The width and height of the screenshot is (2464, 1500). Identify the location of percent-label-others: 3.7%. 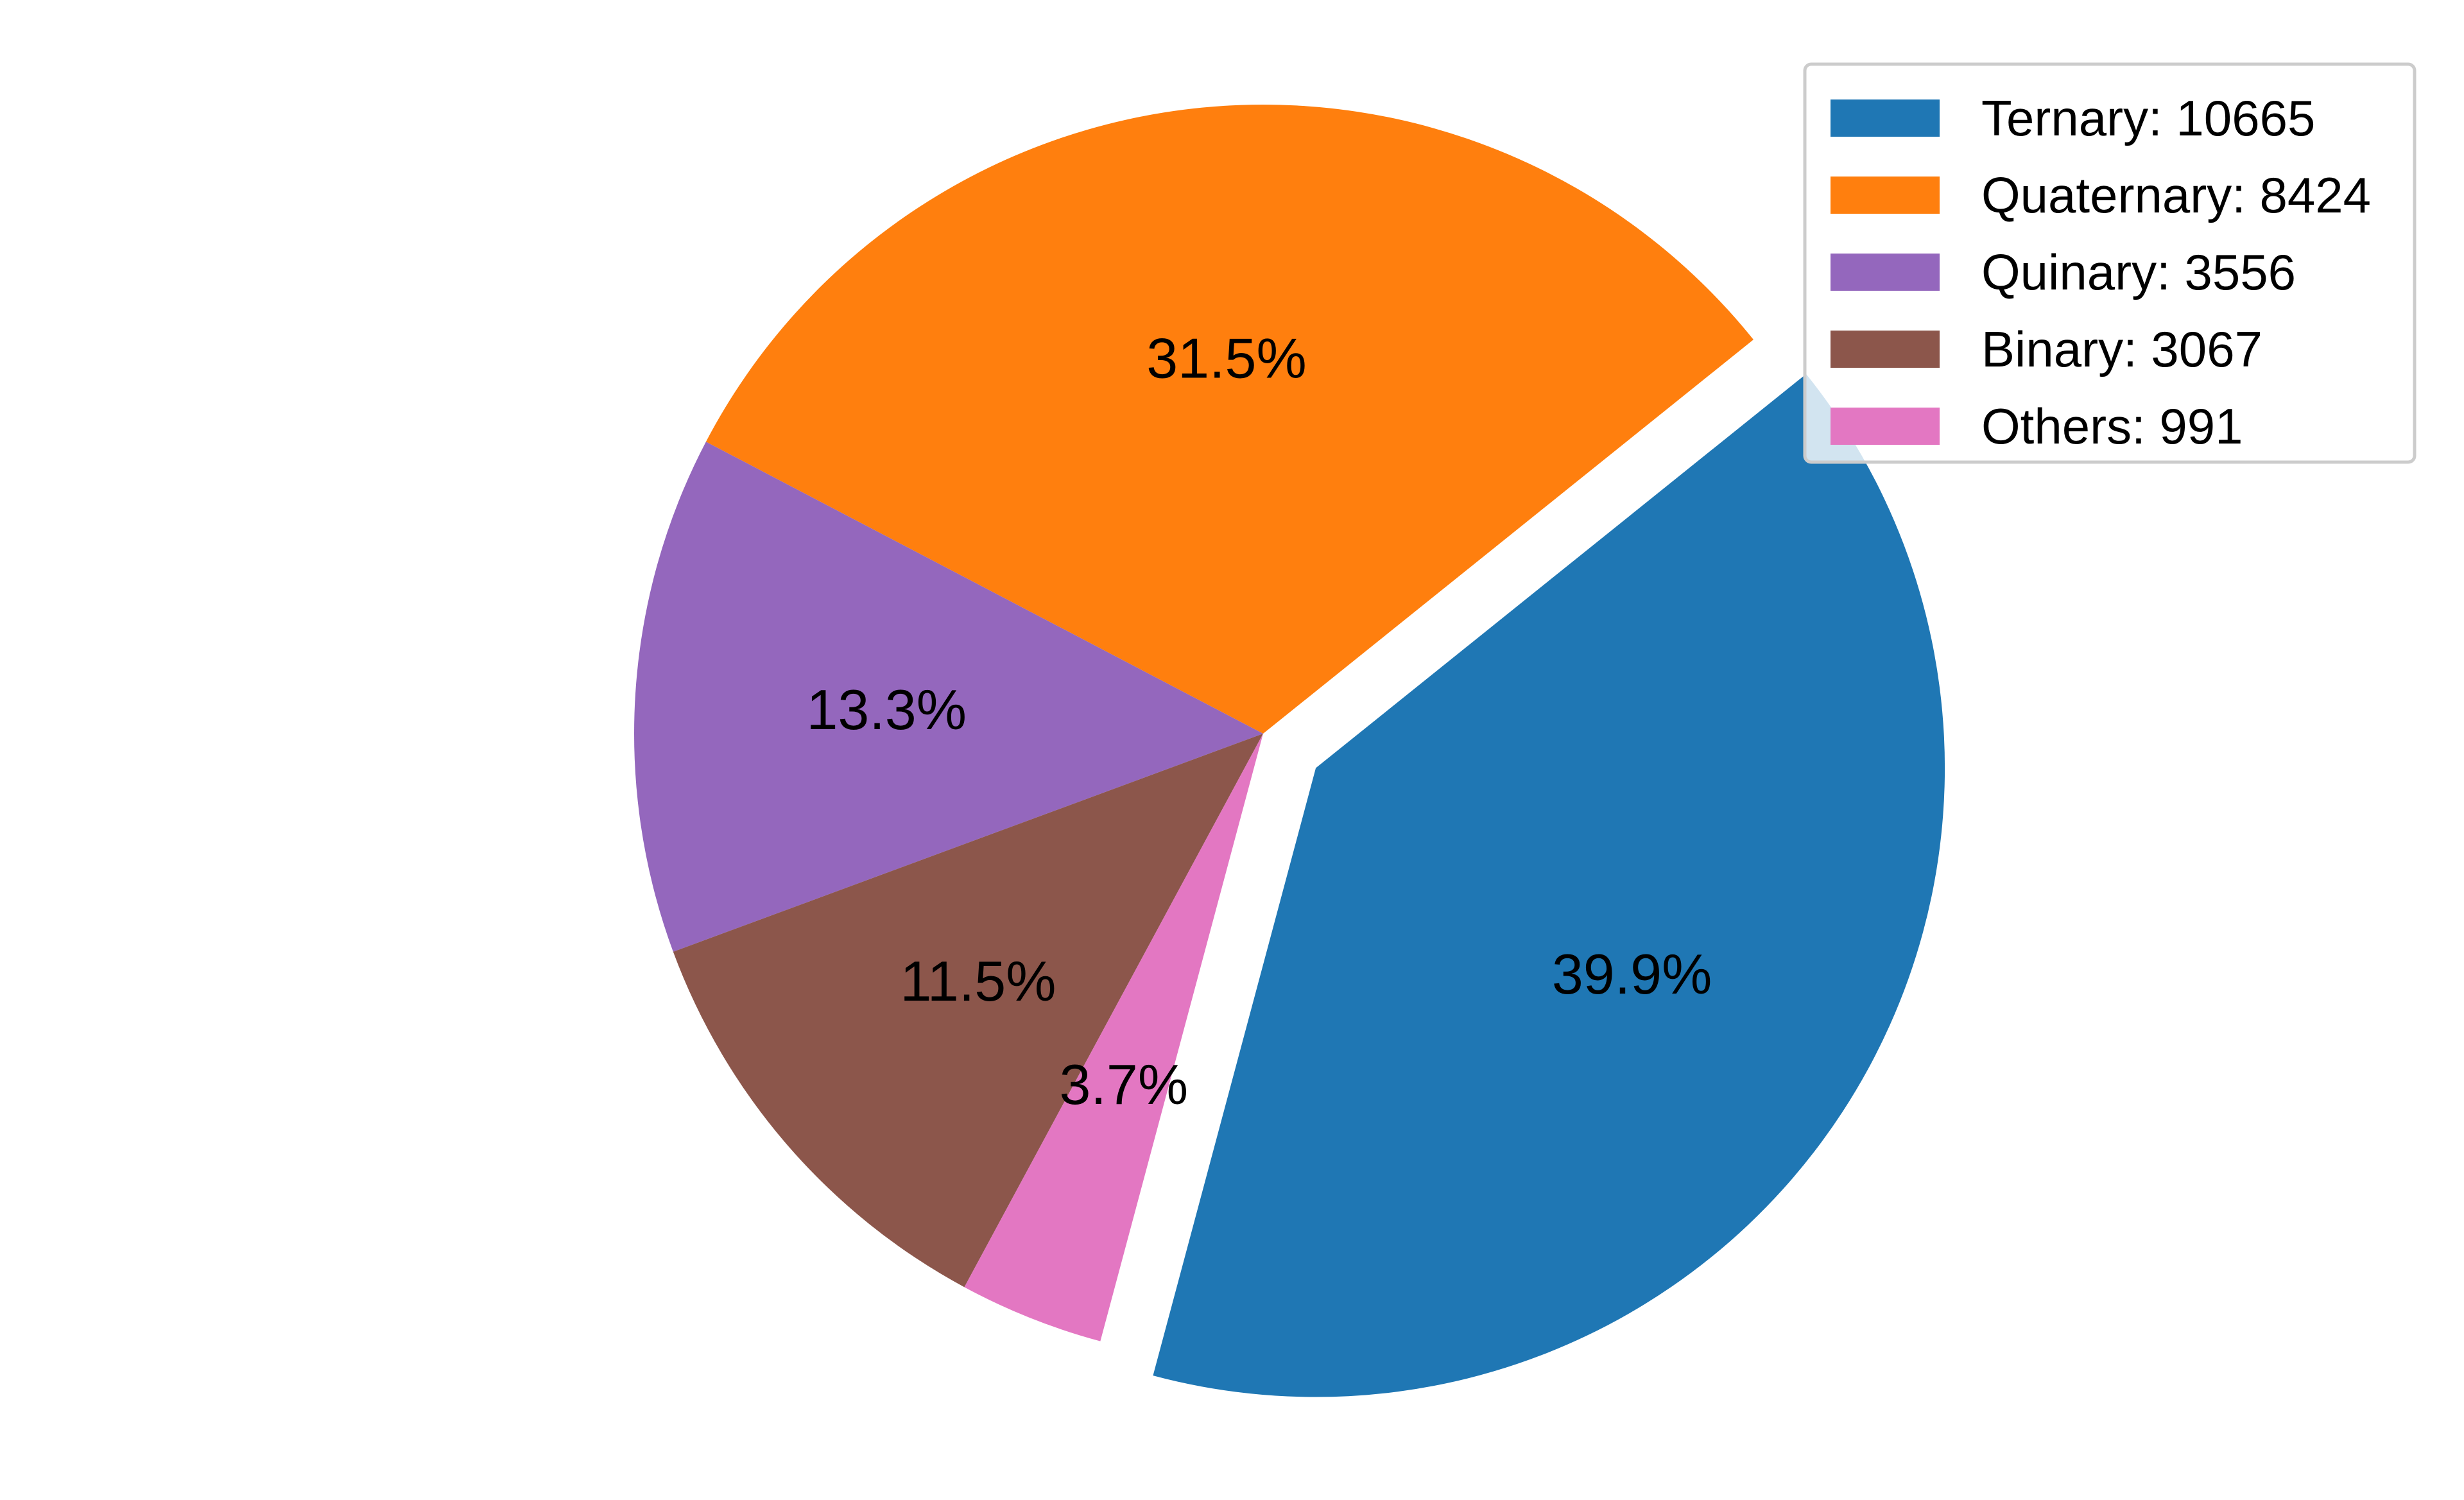
(1123, 1084).